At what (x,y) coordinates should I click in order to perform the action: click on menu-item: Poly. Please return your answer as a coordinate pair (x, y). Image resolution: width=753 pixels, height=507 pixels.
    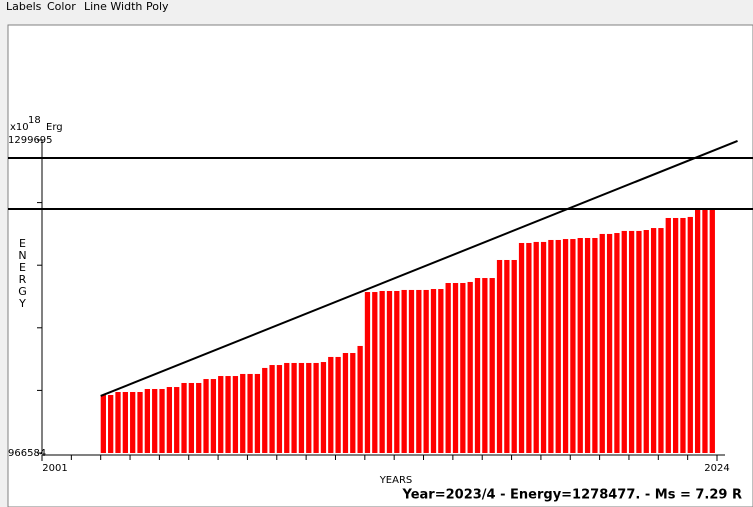
    Looking at the image, I should click on (157, 6).